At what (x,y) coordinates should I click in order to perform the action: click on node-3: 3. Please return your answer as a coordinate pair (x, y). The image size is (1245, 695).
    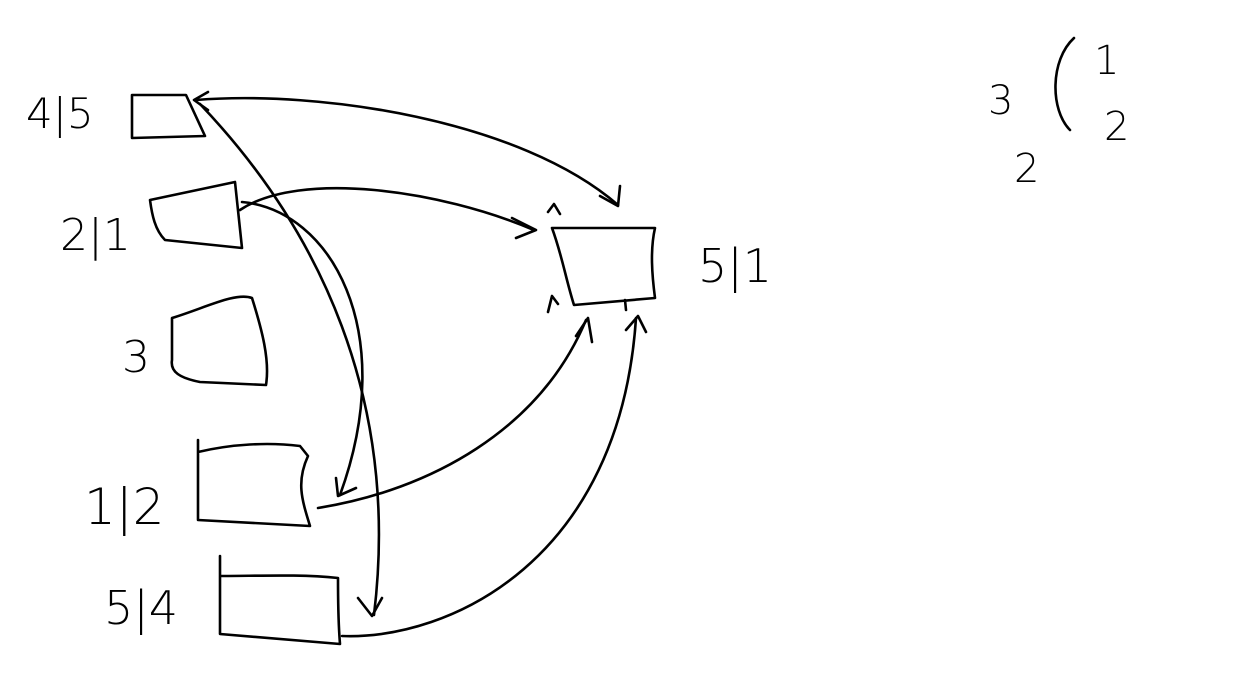
    Looking at the image, I should click on (195, 341).